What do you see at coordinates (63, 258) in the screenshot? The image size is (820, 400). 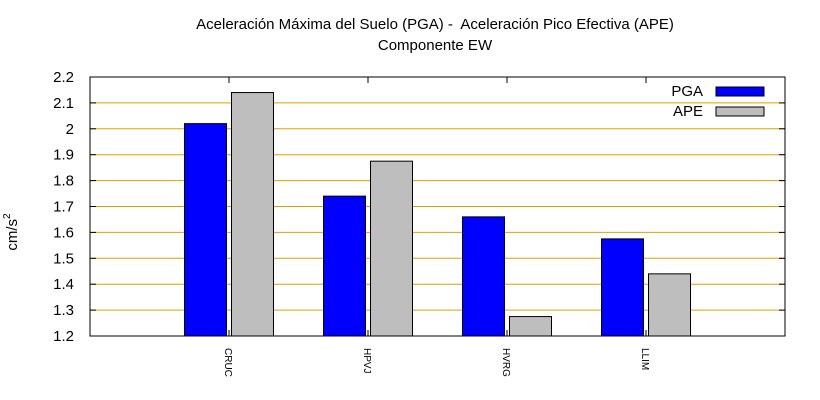 I see `y-tick-label: 1.5` at bounding box center [63, 258].